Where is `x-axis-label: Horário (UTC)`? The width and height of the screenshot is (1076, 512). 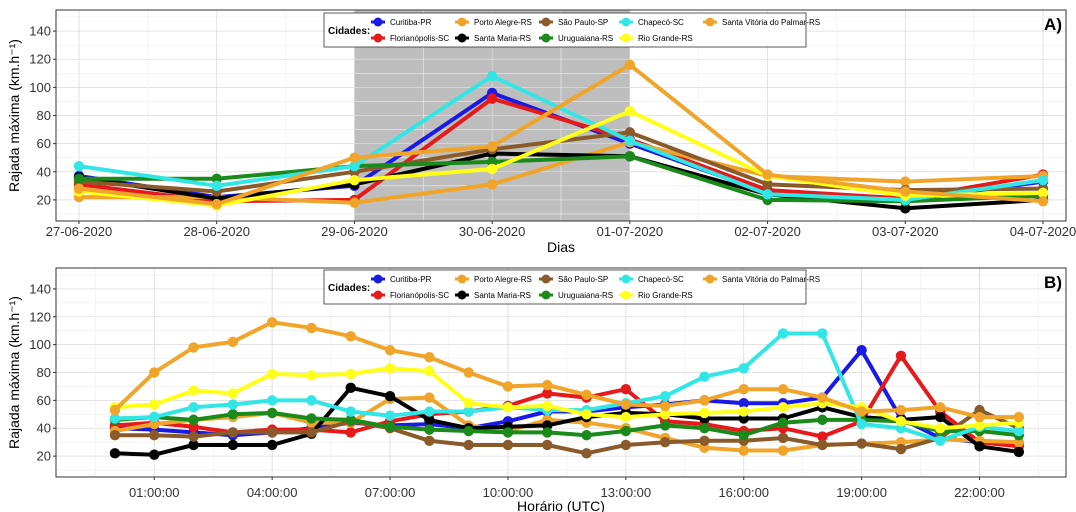 x-axis-label: Horário (UTC) is located at coordinates (561, 505).